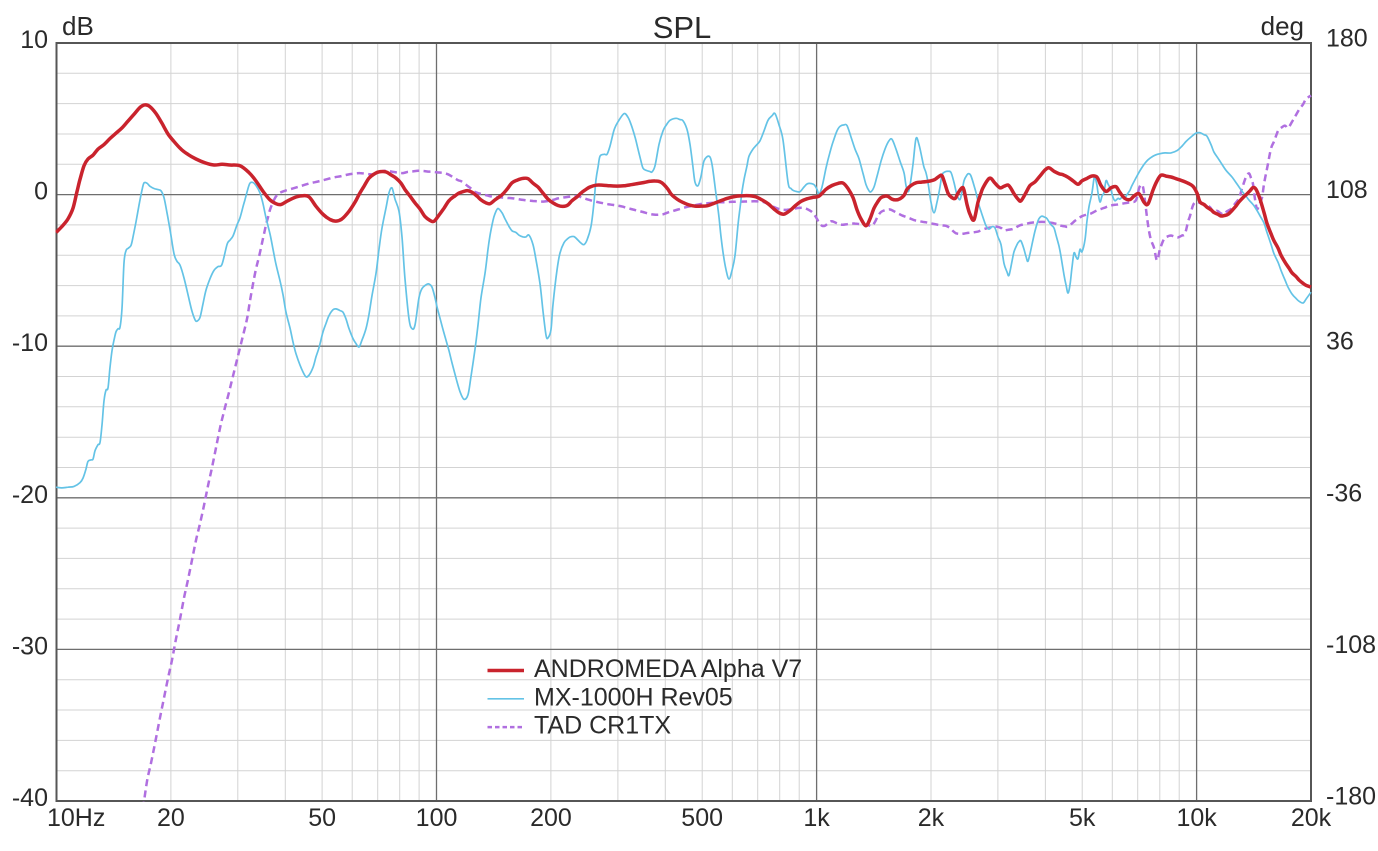 This screenshot has width=1378, height=851. Describe the element at coordinates (682, 27) in the screenshot. I see `svg-text: SPL` at that location.